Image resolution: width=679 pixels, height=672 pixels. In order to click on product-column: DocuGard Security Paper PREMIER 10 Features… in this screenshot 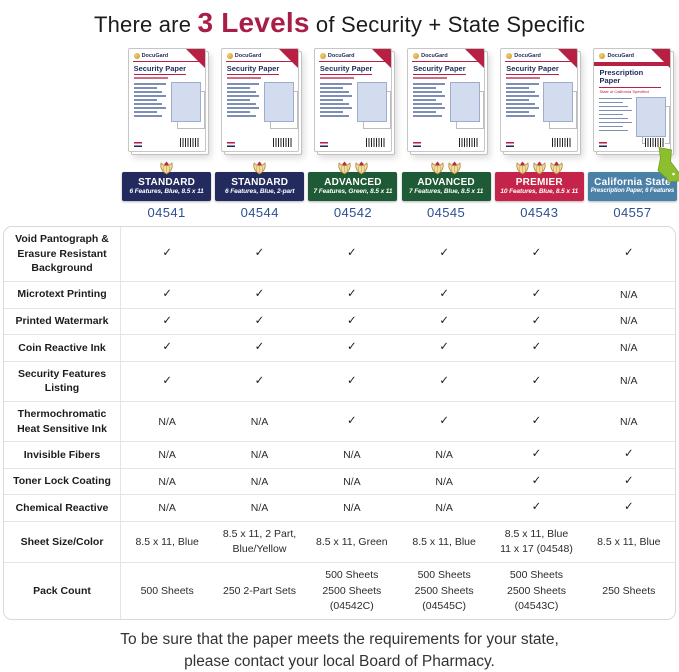, I will do `click(539, 132)`.